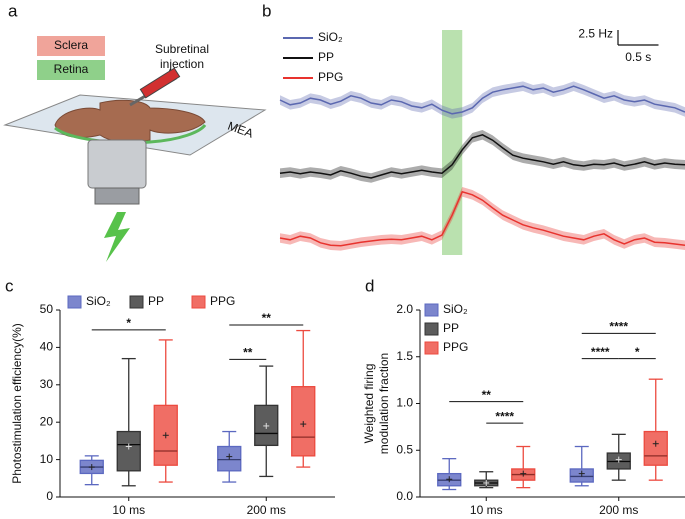 This screenshot has height=519, width=685. What do you see at coordinates (452, 142) in the screenshot?
I see `stimulus-window` at bounding box center [452, 142].